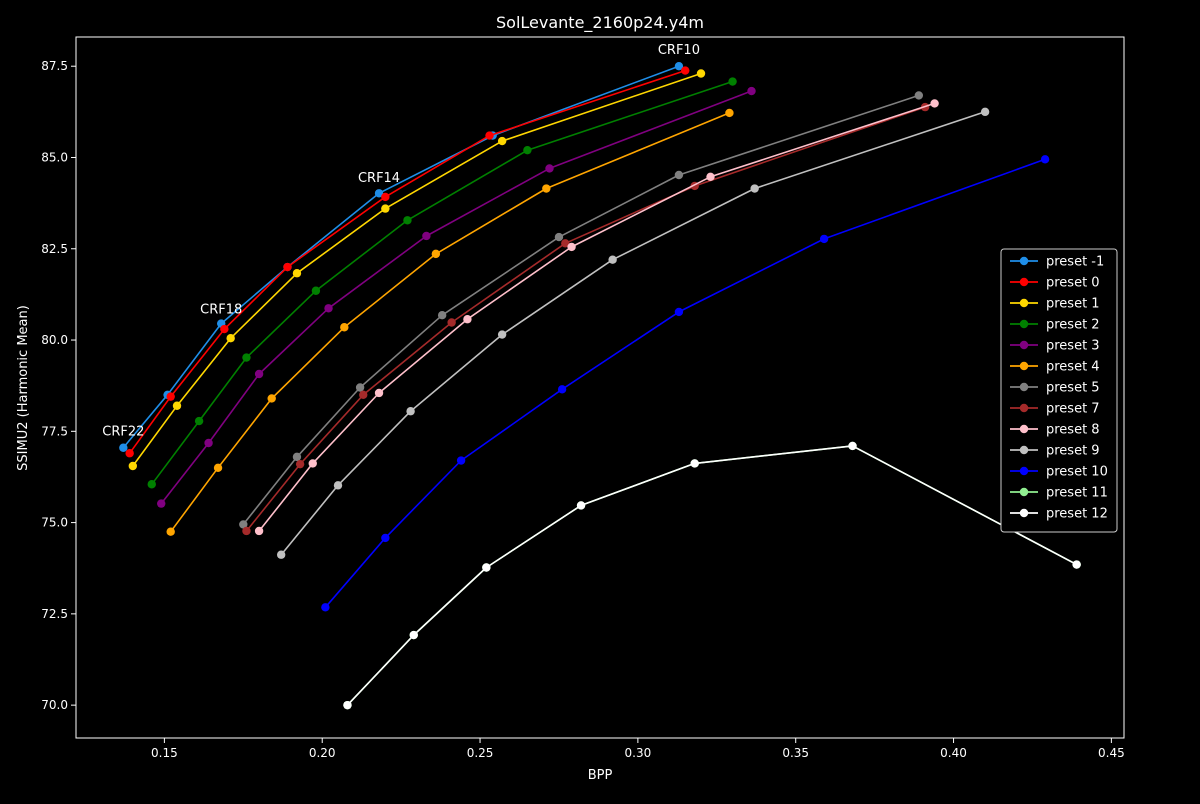 This screenshot has width=1200, height=804. What do you see at coordinates (1055, 304) in the screenshot?
I see `legend-item: preset 1` at bounding box center [1055, 304].